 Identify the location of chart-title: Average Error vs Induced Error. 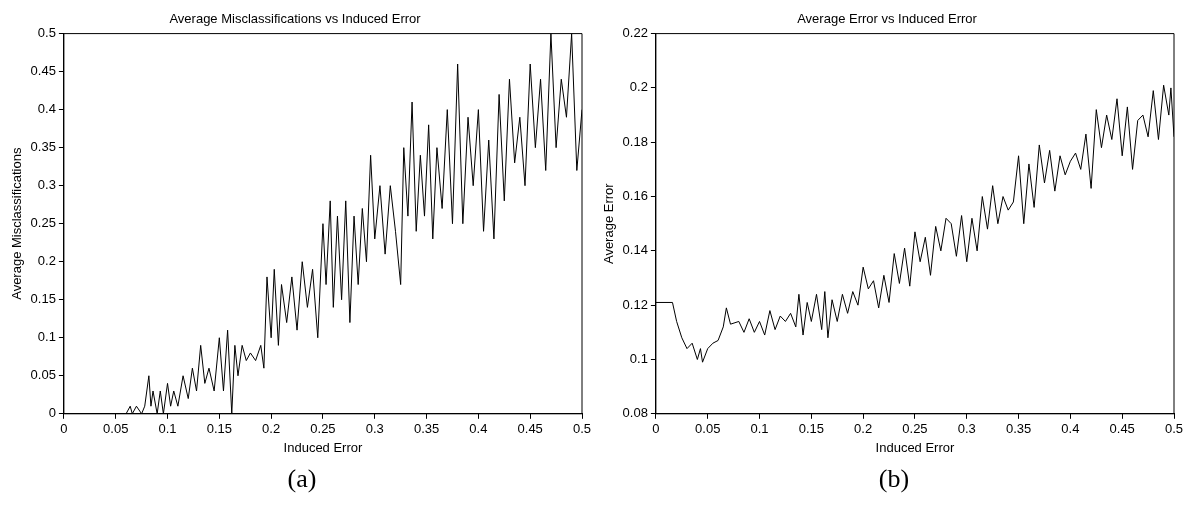
(887, 19).